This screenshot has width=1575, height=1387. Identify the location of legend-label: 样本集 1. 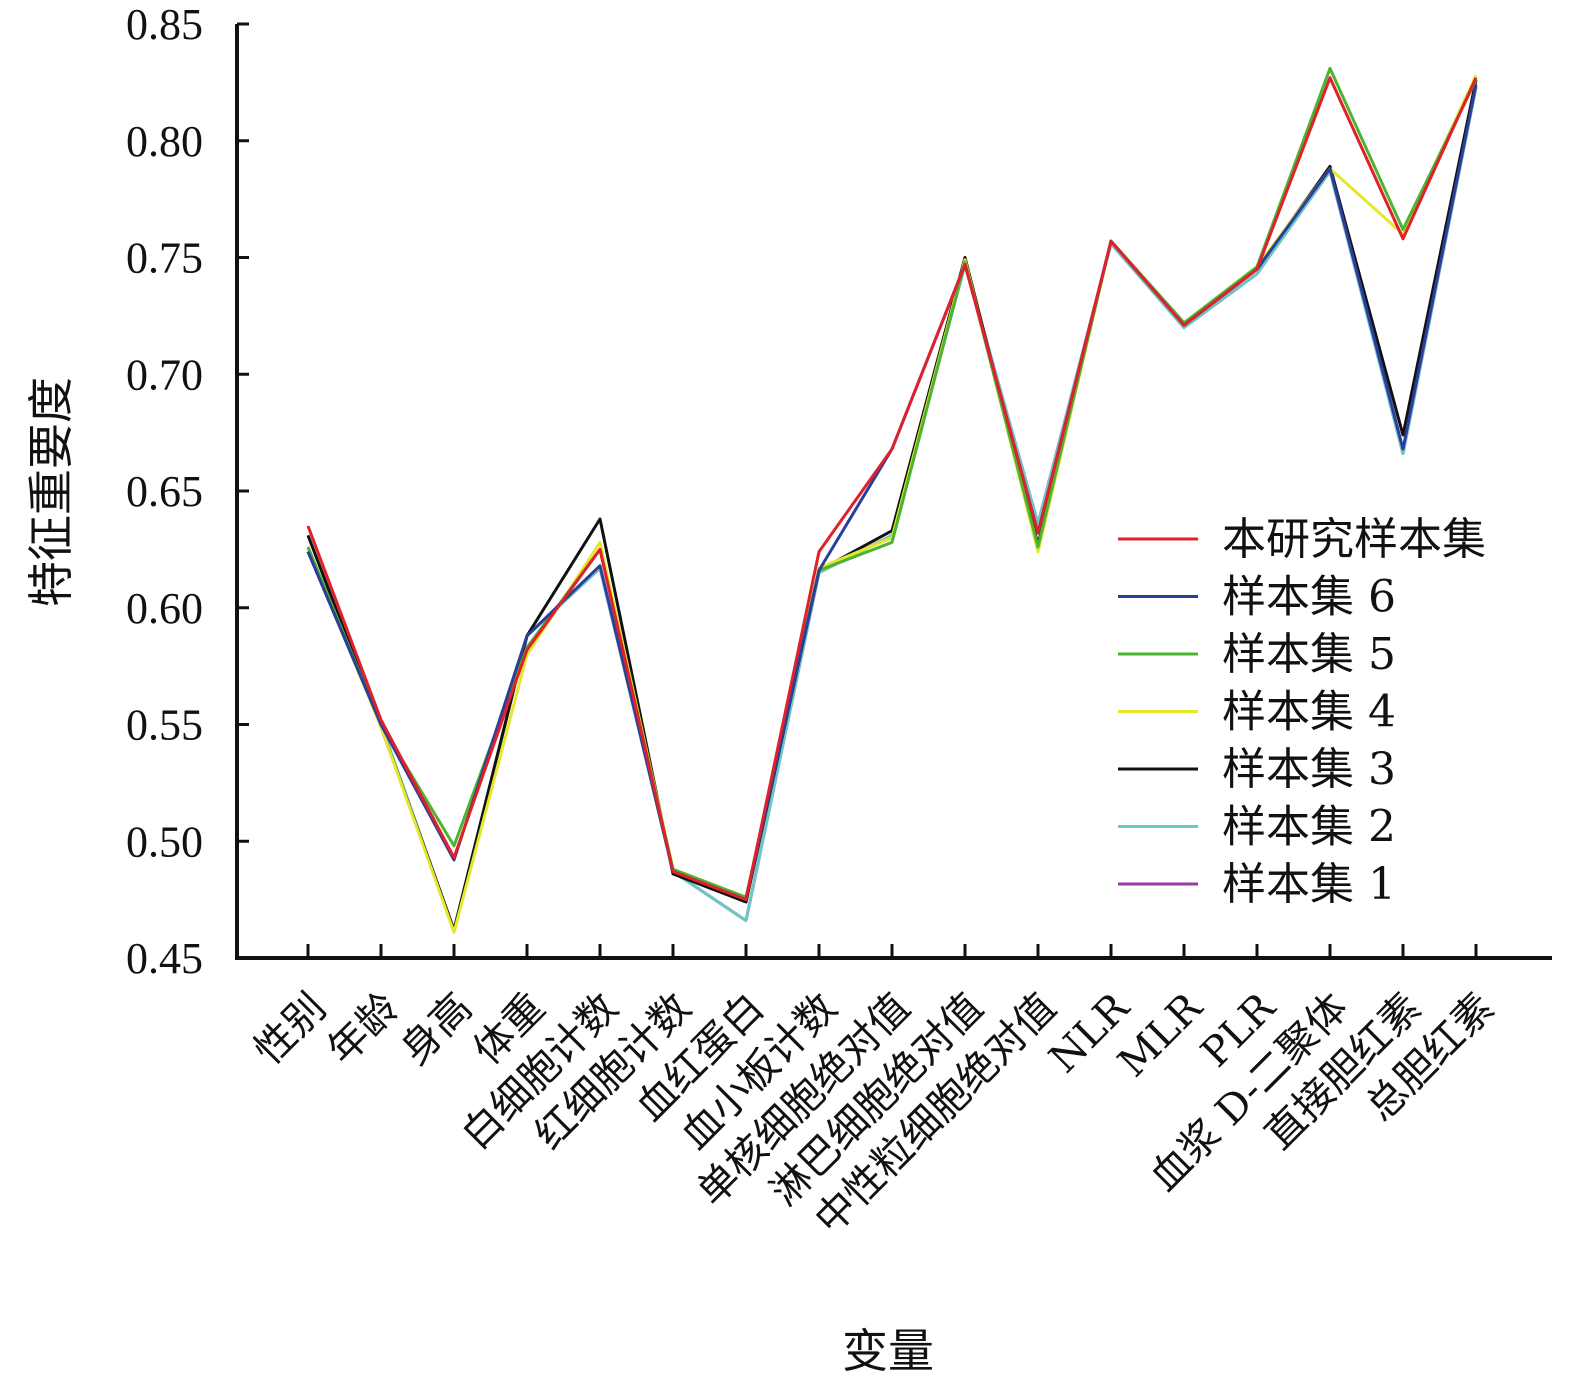
(1309, 884).